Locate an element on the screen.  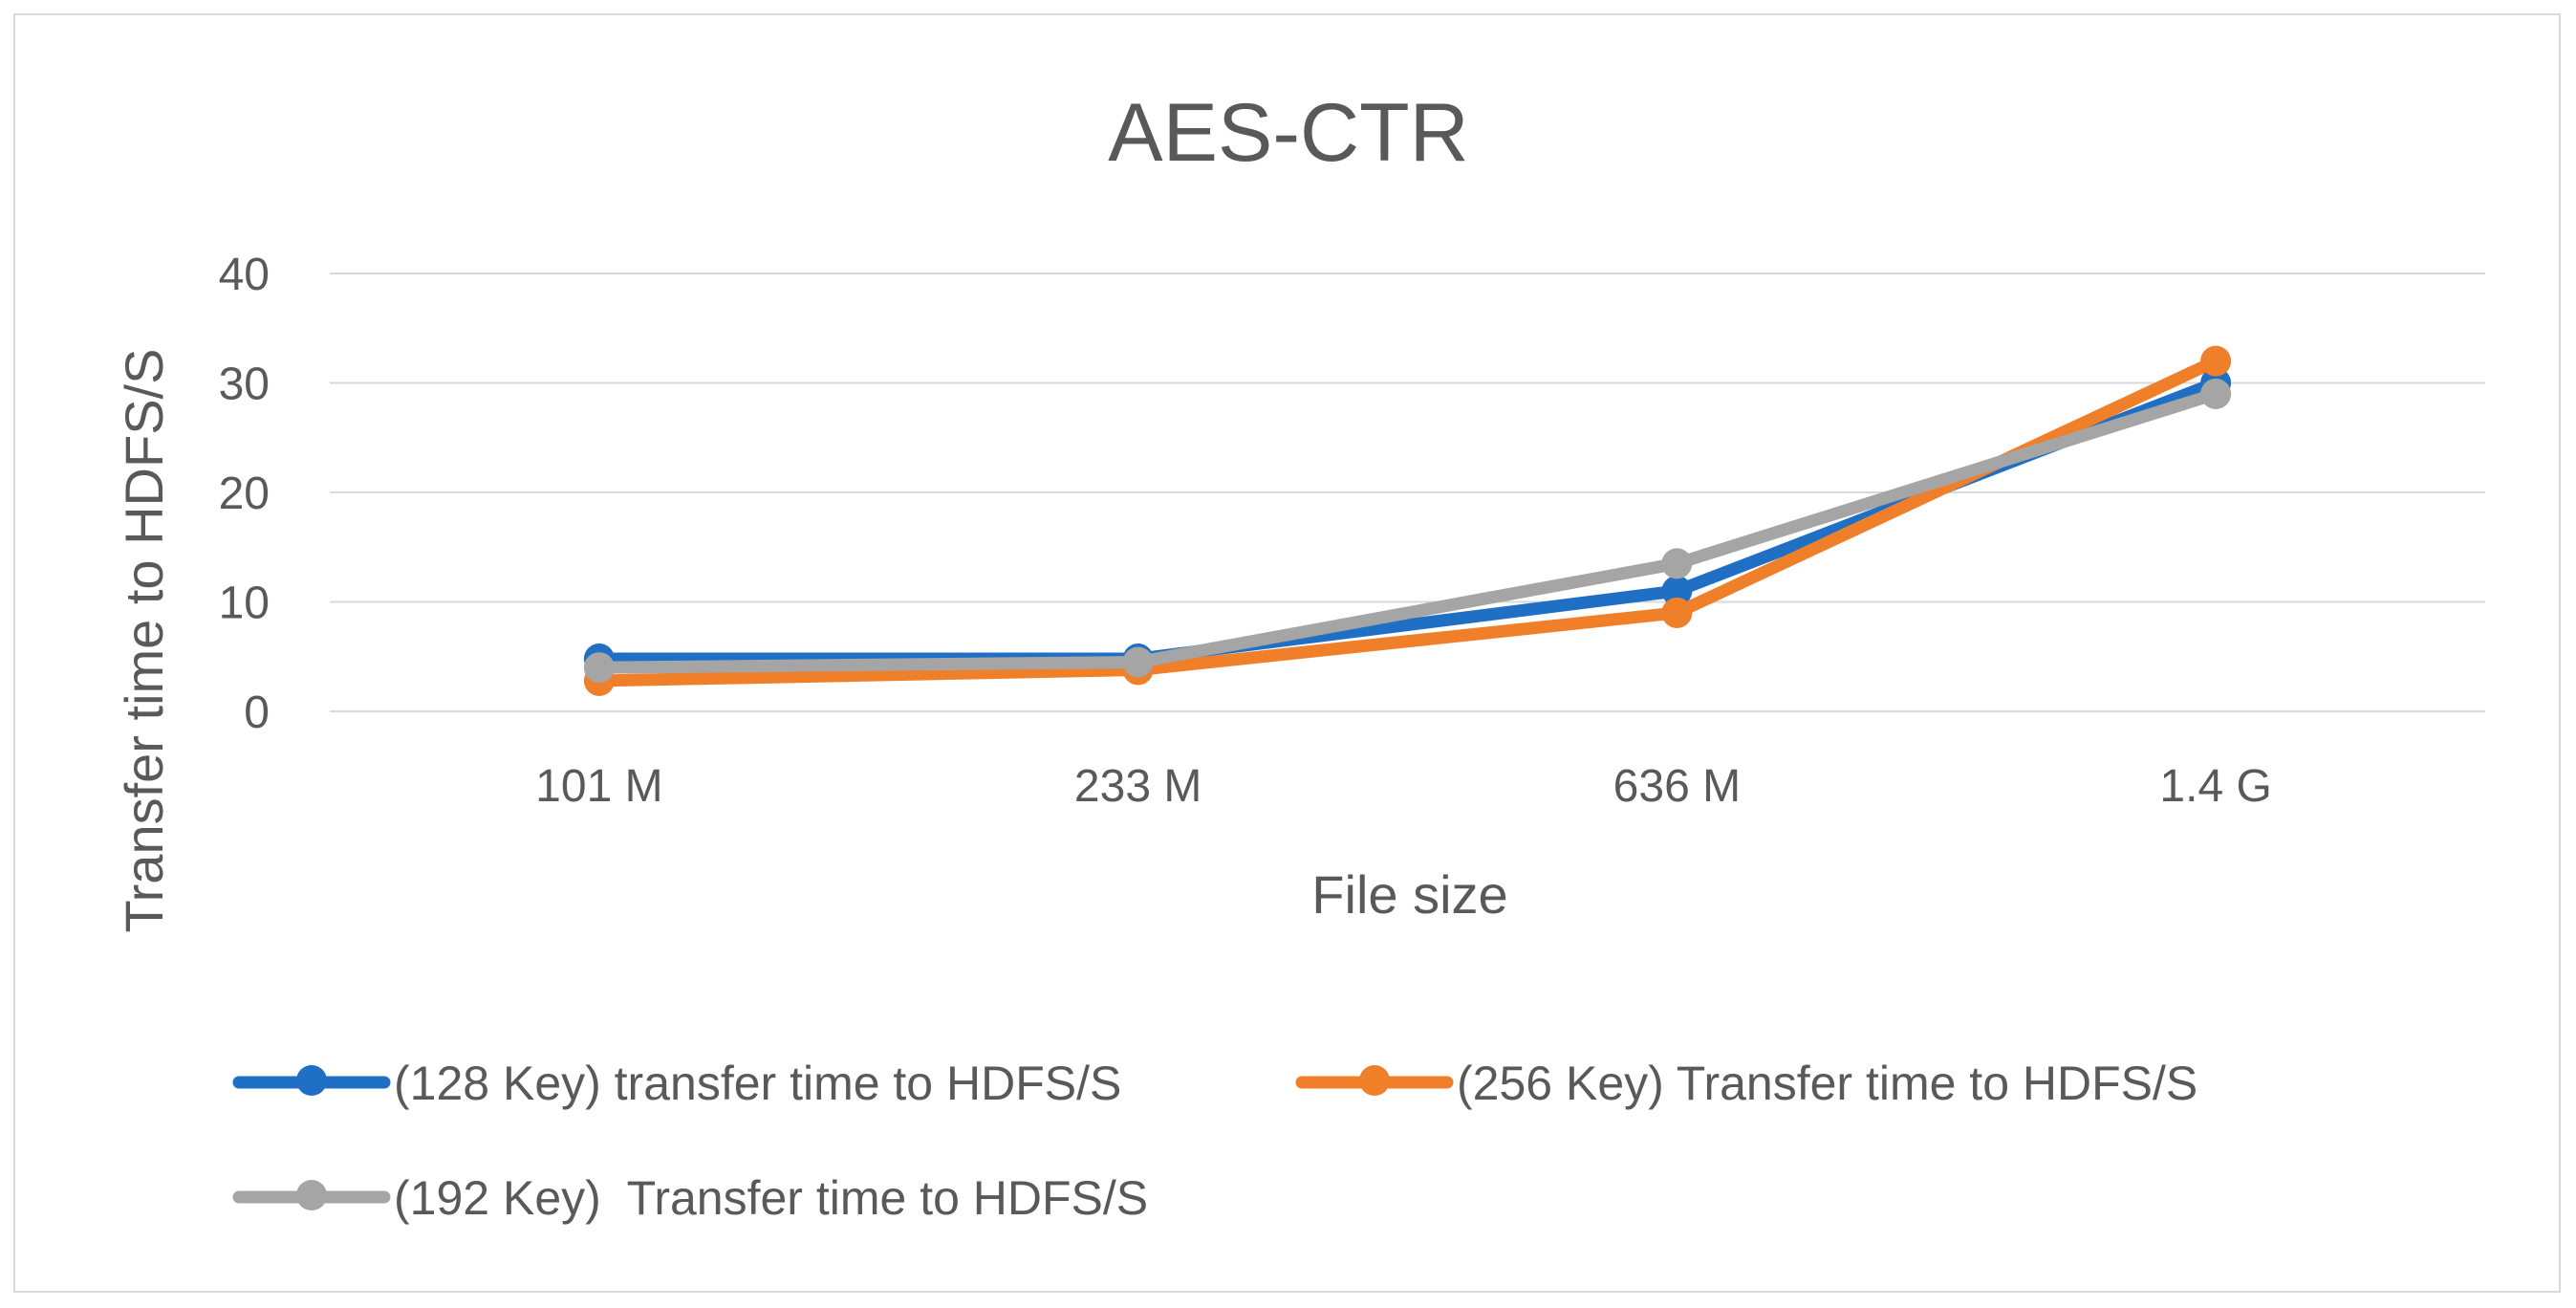
legend-item-2: (192 Key) Transfer time to HDFS/S is located at coordinates (690, 1198).